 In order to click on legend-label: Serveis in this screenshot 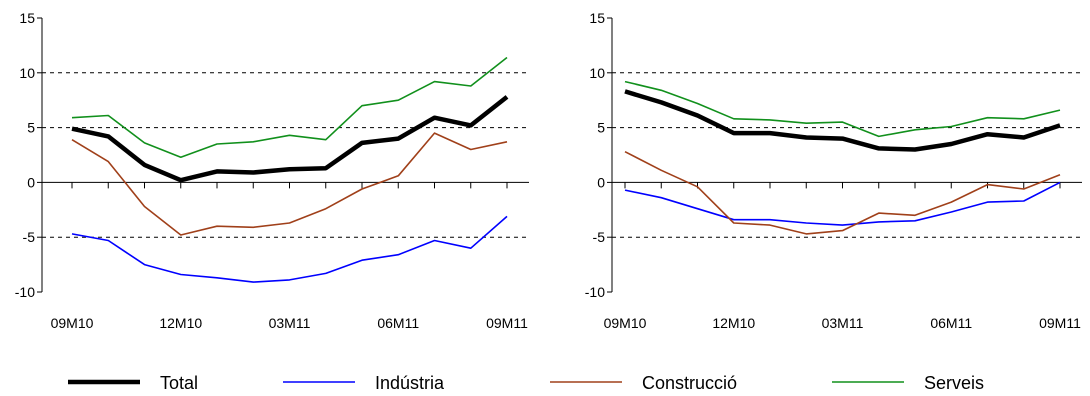, I will do `click(954, 383)`.